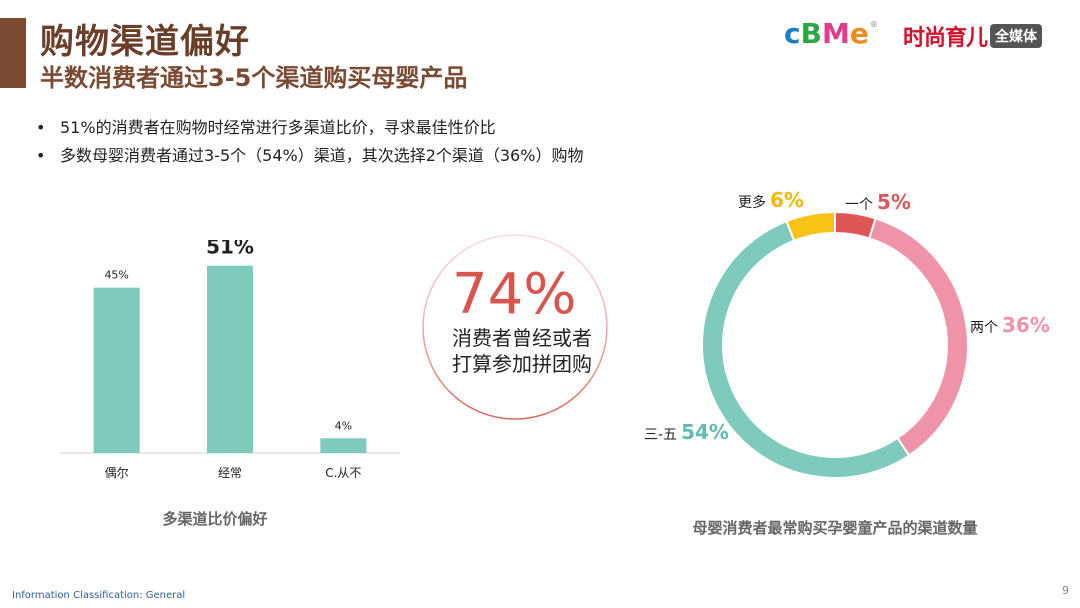 This screenshot has width=1080, height=608. Describe the element at coordinates (859, 205) in the screenshot. I see `donut-label-text: 一个` at that location.